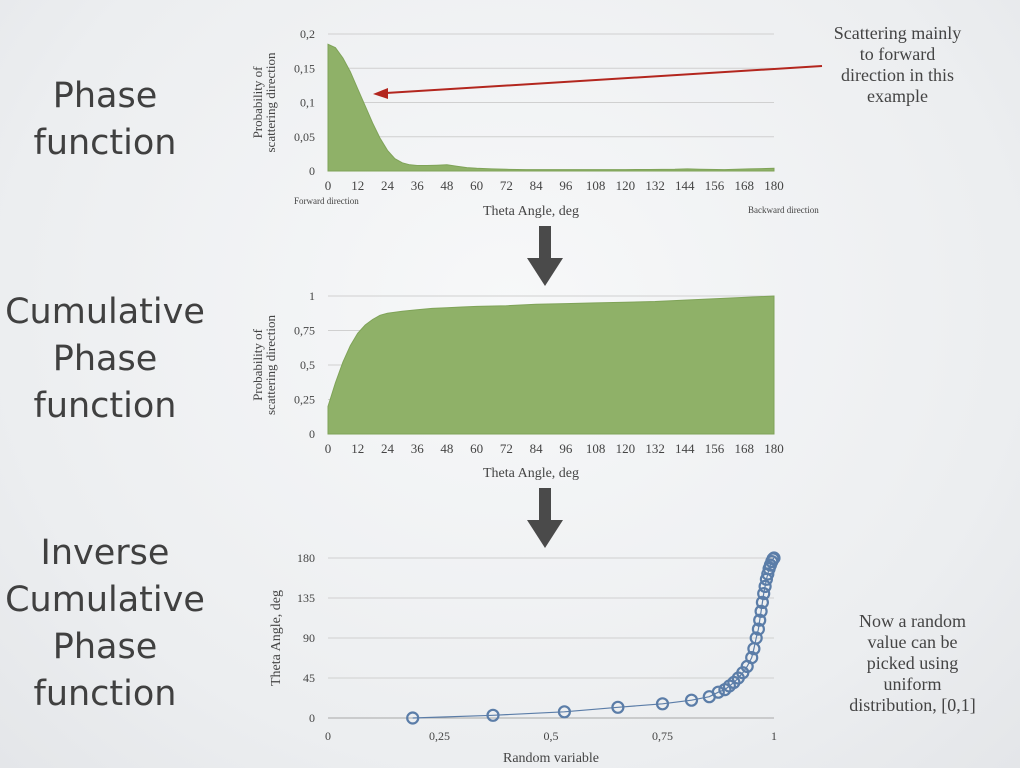 Image resolution: width=1020 pixels, height=768 pixels. Describe the element at coordinates (105, 553) in the screenshot. I see `title-line: Inverse` at that location.